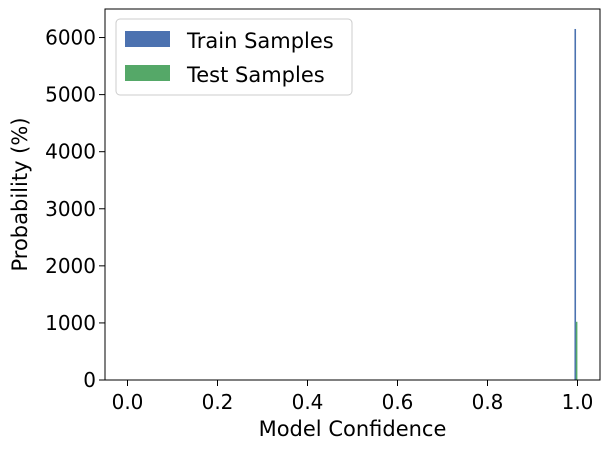 The height and width of the screenshot is (450, 610). What do you see at coordinates (353, 397) in the screenshot?
I see `x-axis-ticks: 0.0 0.2 0.4 0.6 0.8 1.0` at bounding box center [353, 397].